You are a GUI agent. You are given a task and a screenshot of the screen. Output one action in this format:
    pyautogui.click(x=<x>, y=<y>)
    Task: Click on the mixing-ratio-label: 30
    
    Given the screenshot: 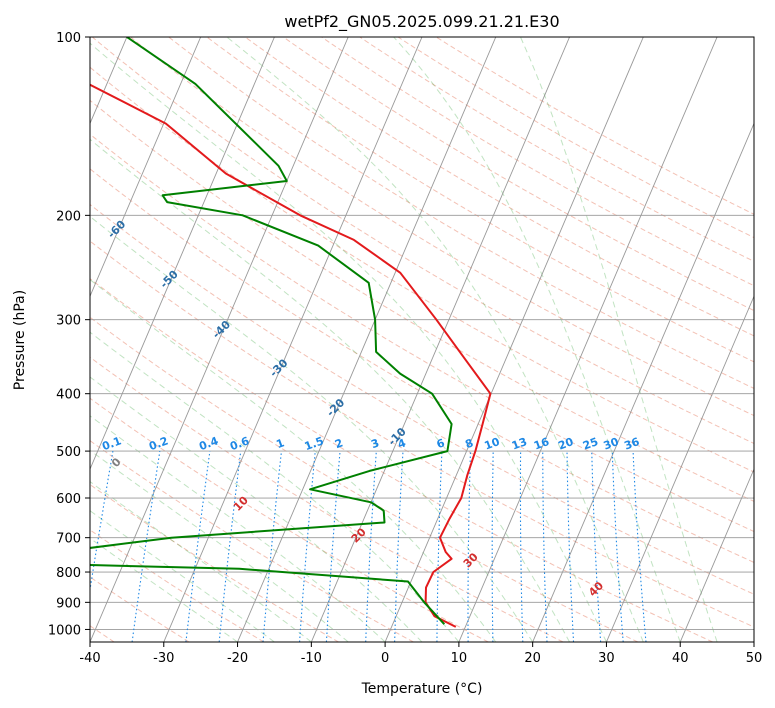 What is the action you would take?
    pyautogui.click(x=611, y=444)
    